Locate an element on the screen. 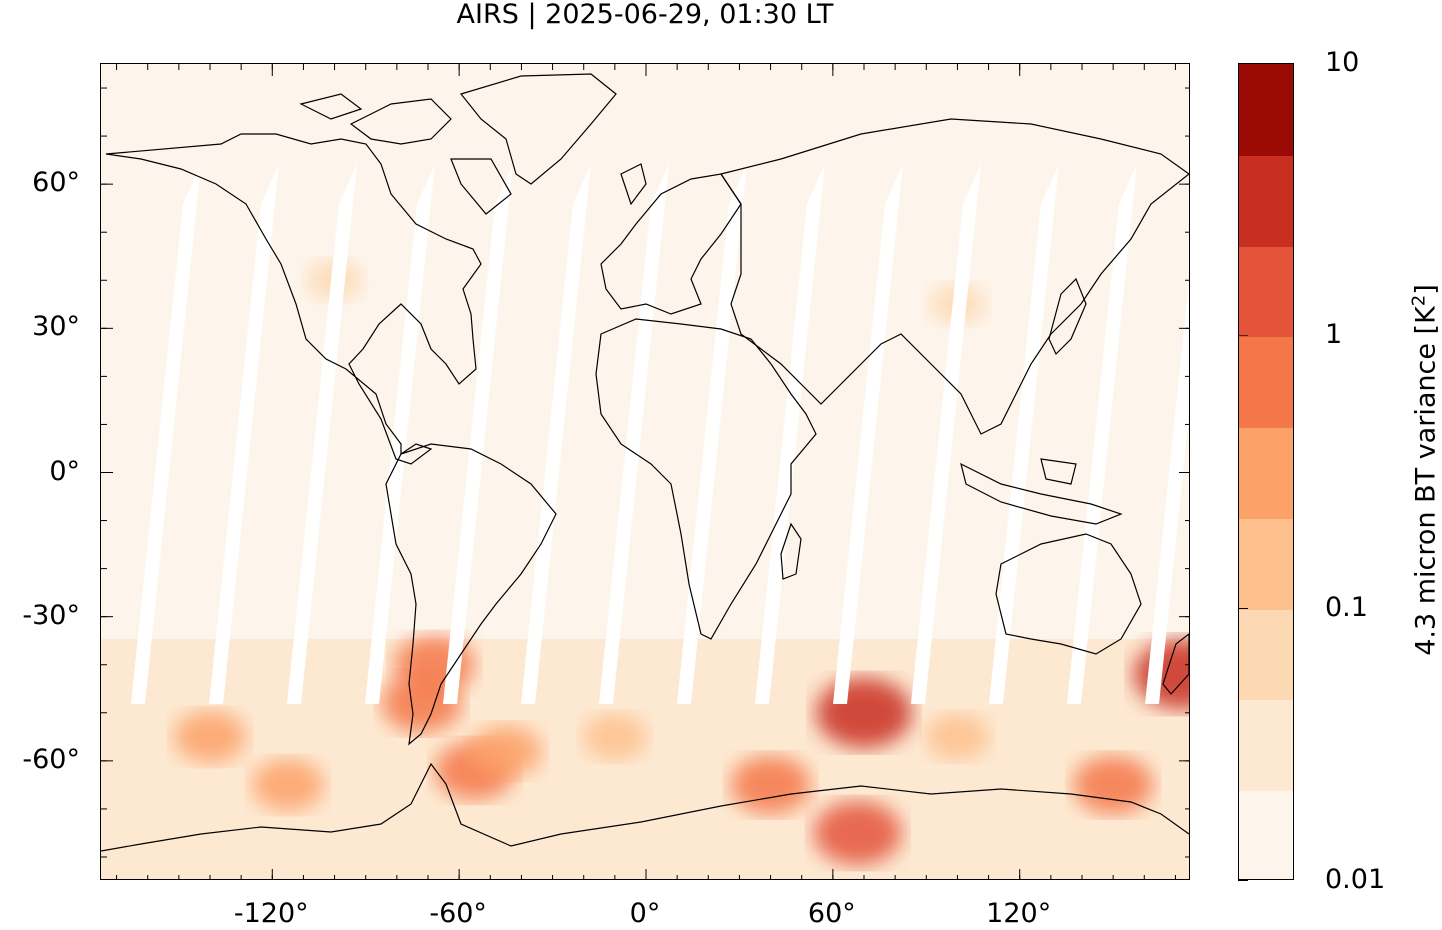 The image size is (1442, 930). coastline-europe is located at coordinates (671, 239).